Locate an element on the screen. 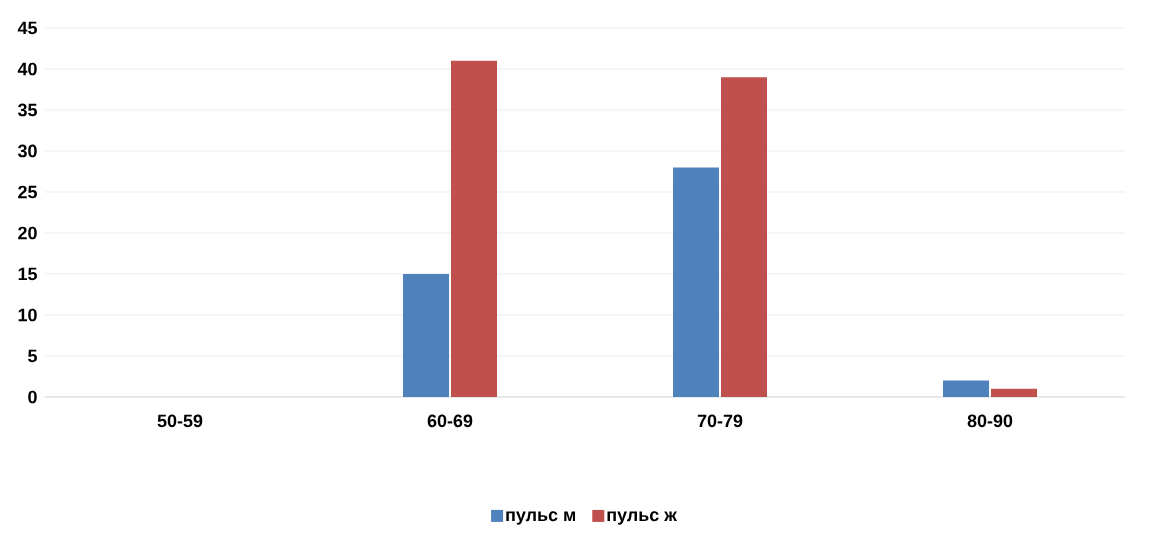 The image size is (1166, 556). x-tick-label: 70-79 is located at coordinates (720, 421).